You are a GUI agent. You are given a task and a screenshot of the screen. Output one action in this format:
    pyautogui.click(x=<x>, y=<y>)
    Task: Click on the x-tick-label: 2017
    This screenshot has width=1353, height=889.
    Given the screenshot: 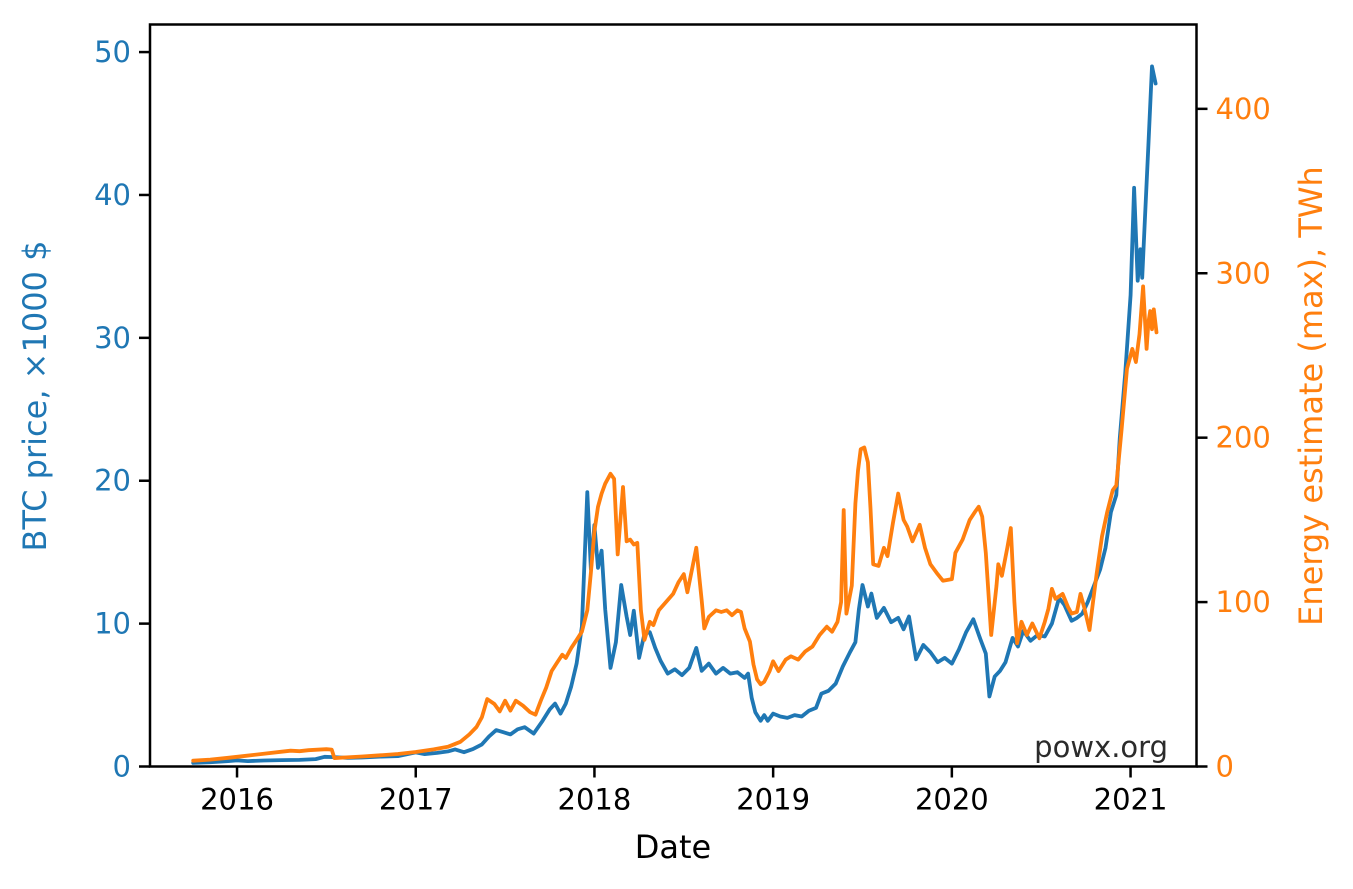 What is the action you would take?
    pyautogui.click(x=416, y=800)
    